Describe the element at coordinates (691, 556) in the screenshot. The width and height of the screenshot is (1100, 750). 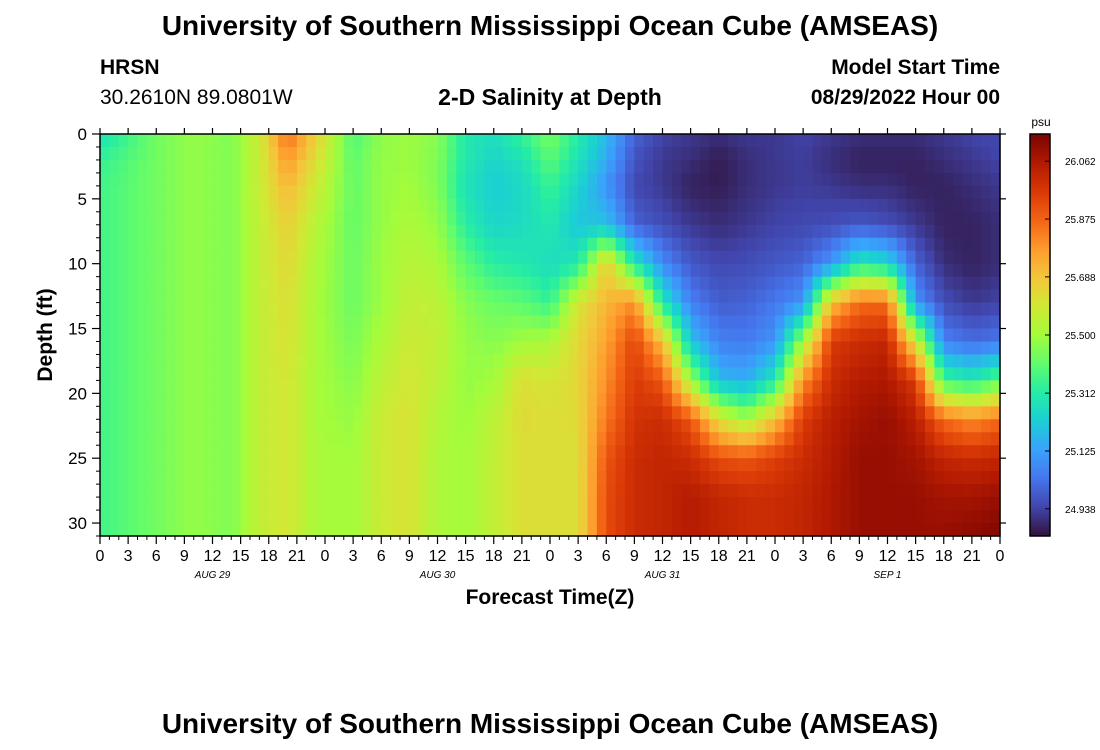
I see `x-tick-label: 15` at that location.